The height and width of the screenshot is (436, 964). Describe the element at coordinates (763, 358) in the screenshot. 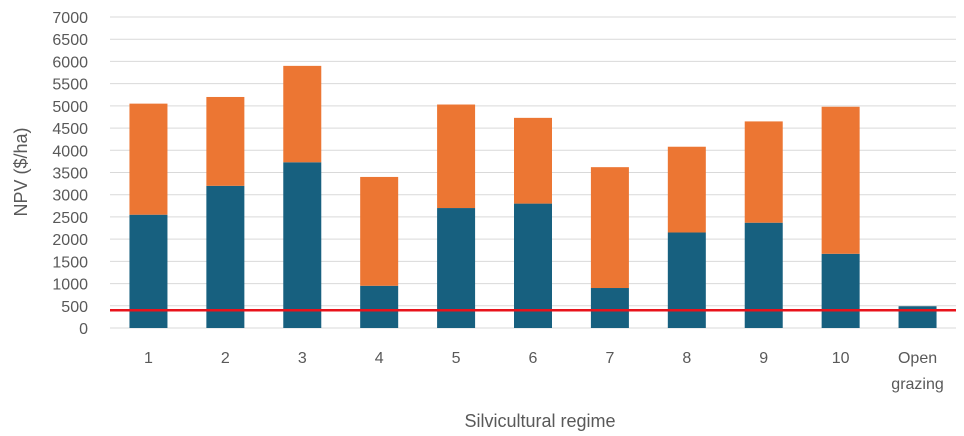

I see `x-tick-label: 9` at that location.